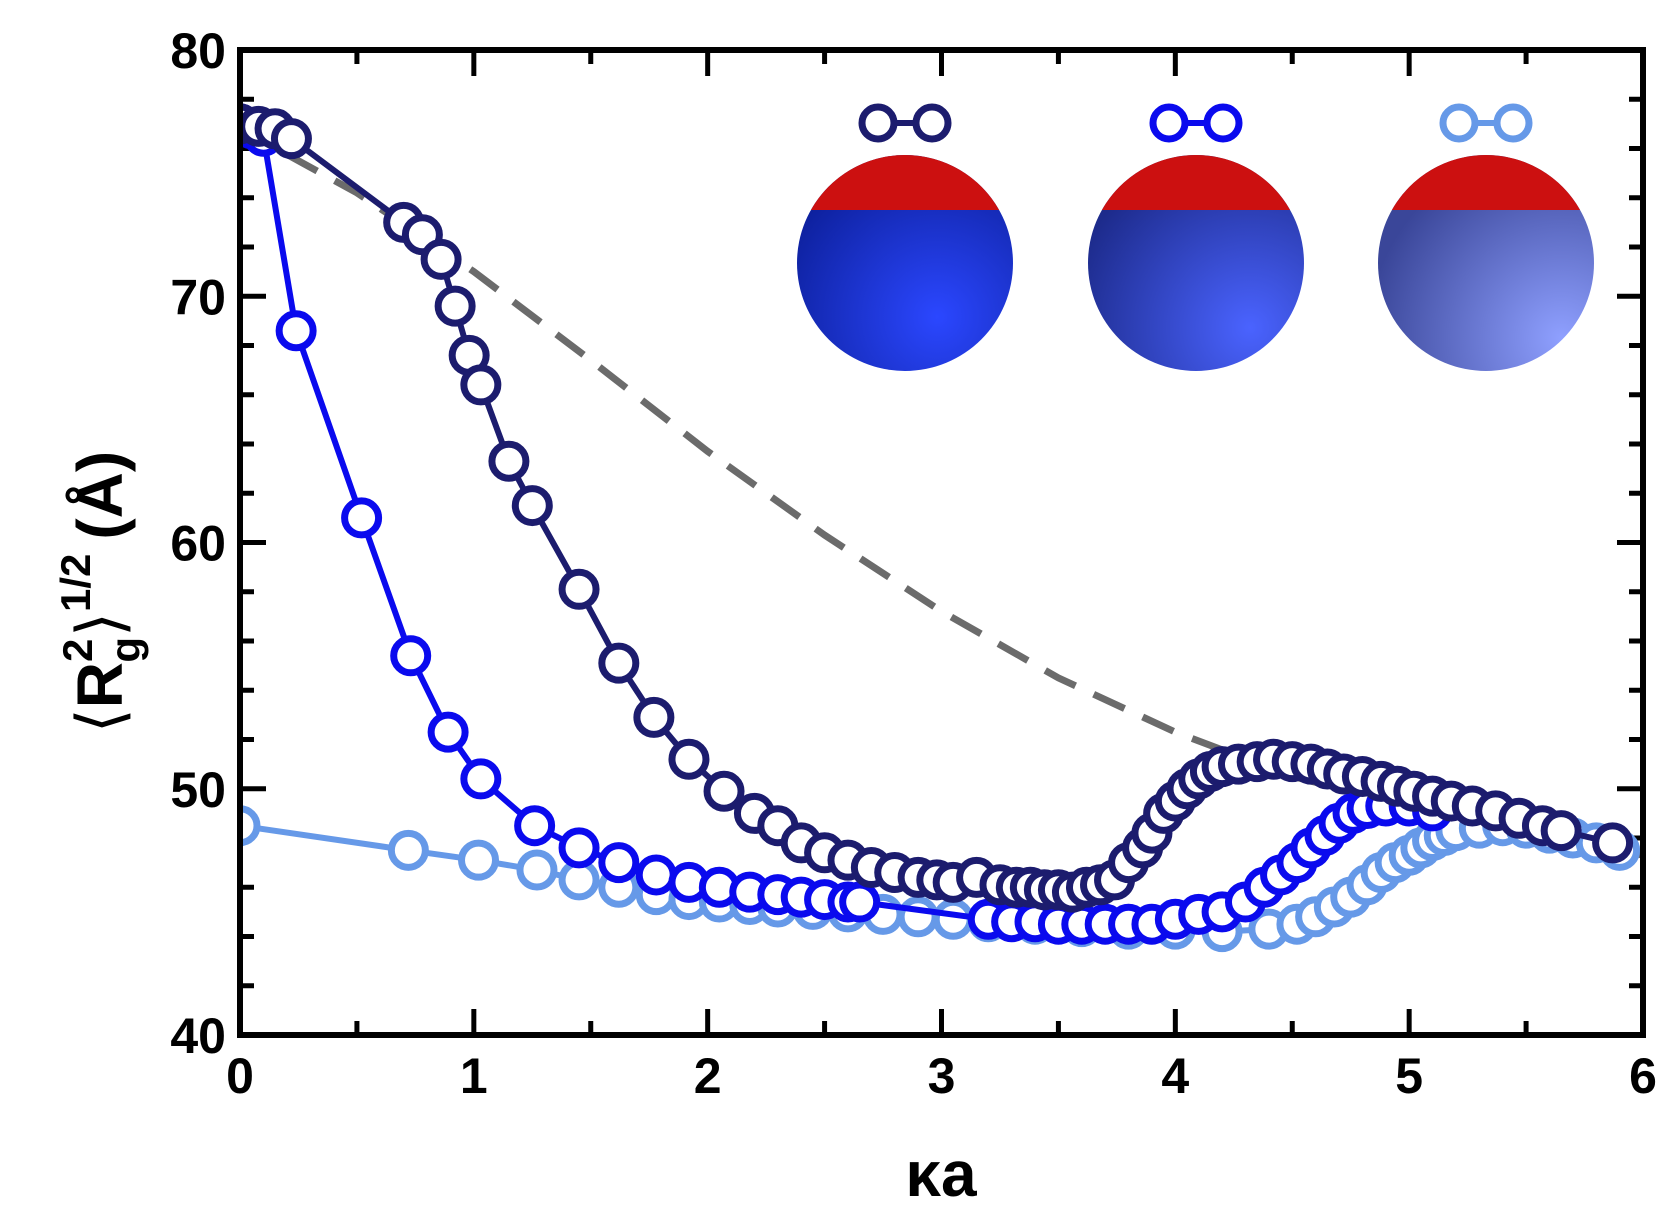 The image size is (1675, 1221). What do you see at coordinates (100, 720) in the screenshot?
I see `y-label-left-bracket: ⟨` at bounding box center [100, 720].